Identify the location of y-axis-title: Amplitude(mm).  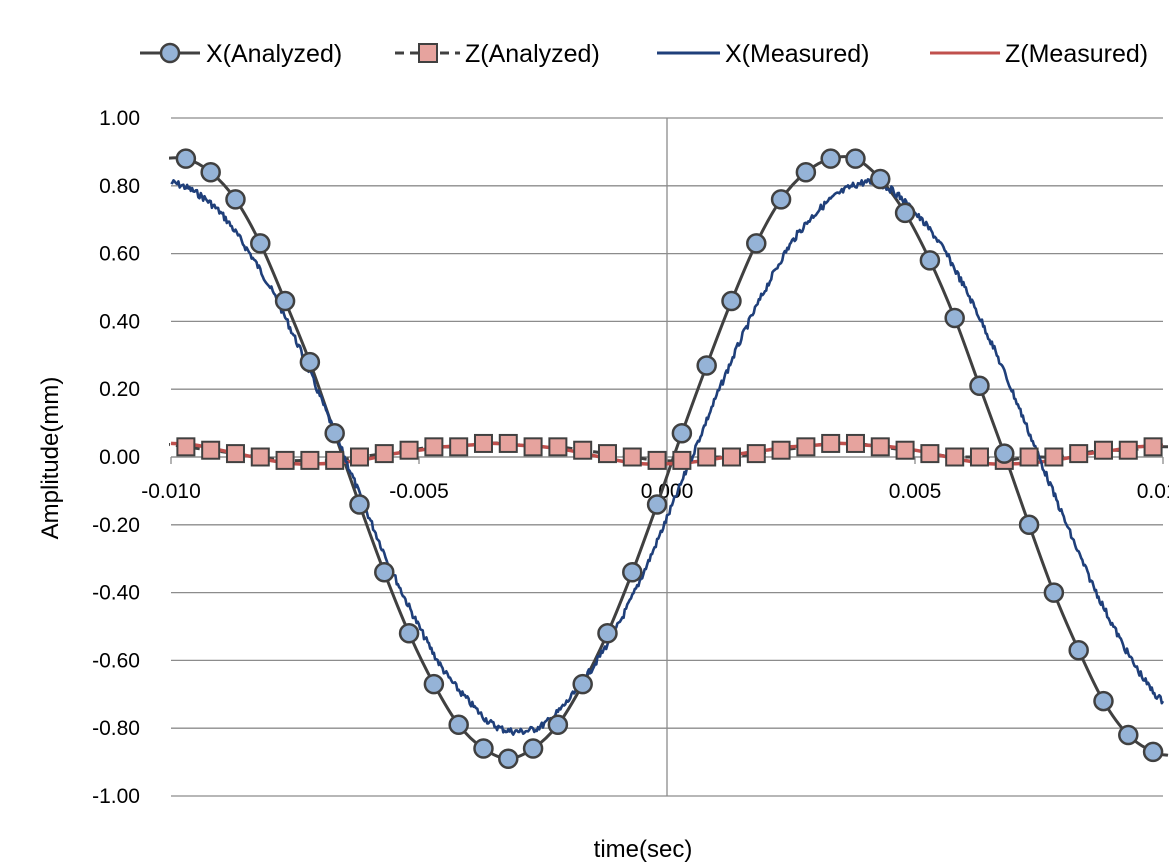
(50, 458).